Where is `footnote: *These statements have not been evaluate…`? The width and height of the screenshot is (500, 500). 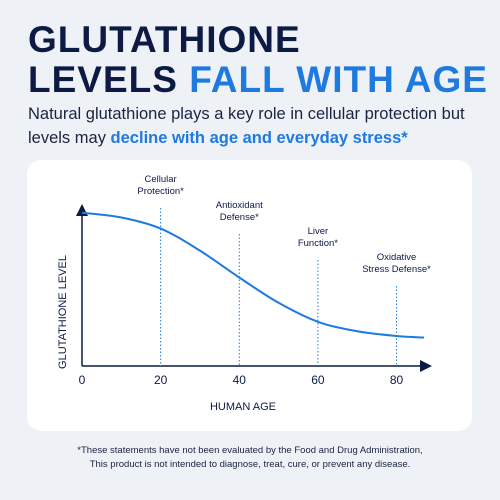 footnote: *These statements have not been evaluate… is located at coordinates (250, 458).